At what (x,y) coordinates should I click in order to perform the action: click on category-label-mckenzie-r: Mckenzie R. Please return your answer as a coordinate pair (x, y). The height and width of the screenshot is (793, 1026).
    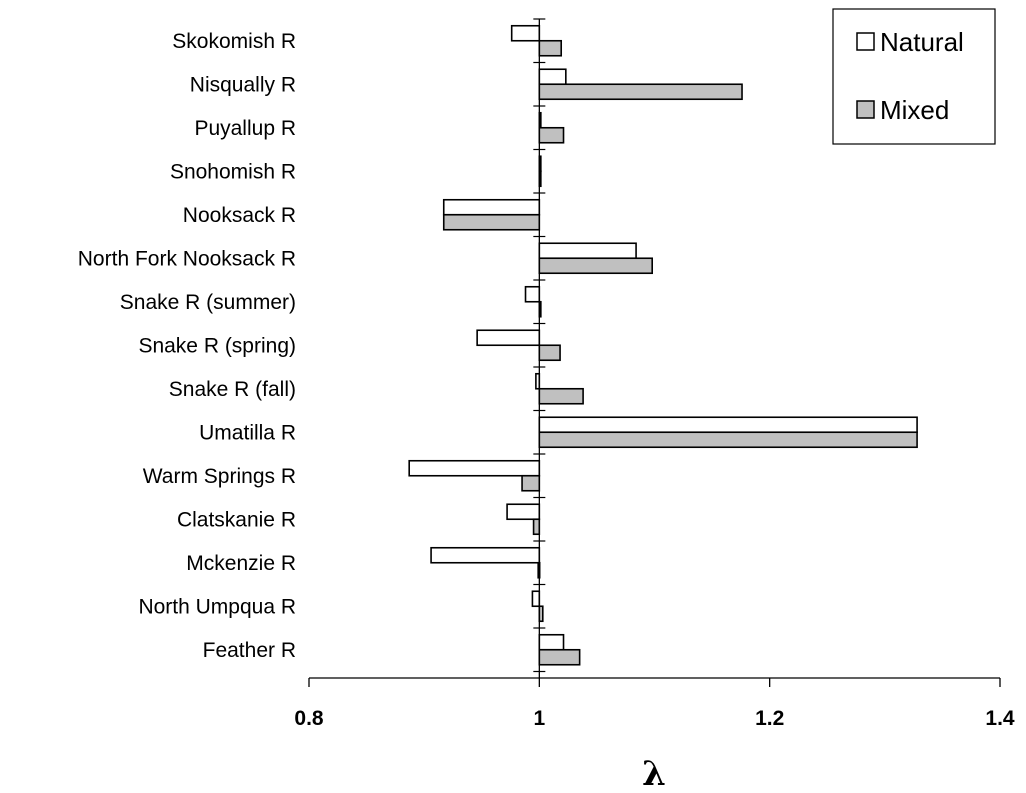
    Looking at the image, I should click on (241, 563).